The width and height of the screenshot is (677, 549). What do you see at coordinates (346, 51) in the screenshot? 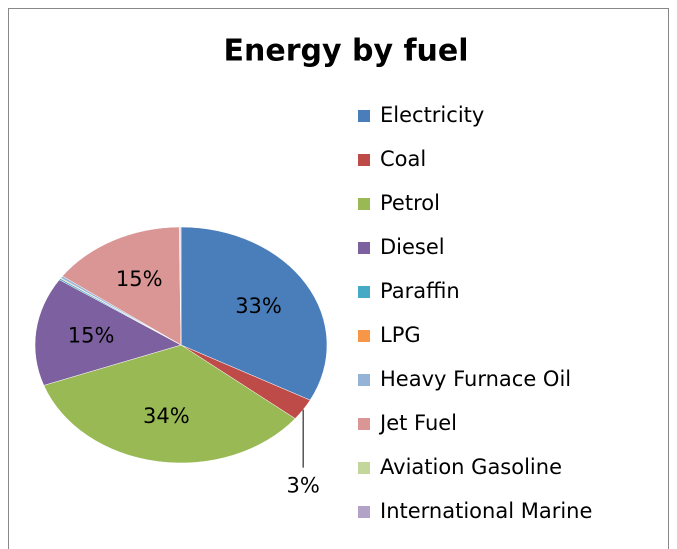
I see `chart-title: Energy by fuel` at bounding box center [346, 51].